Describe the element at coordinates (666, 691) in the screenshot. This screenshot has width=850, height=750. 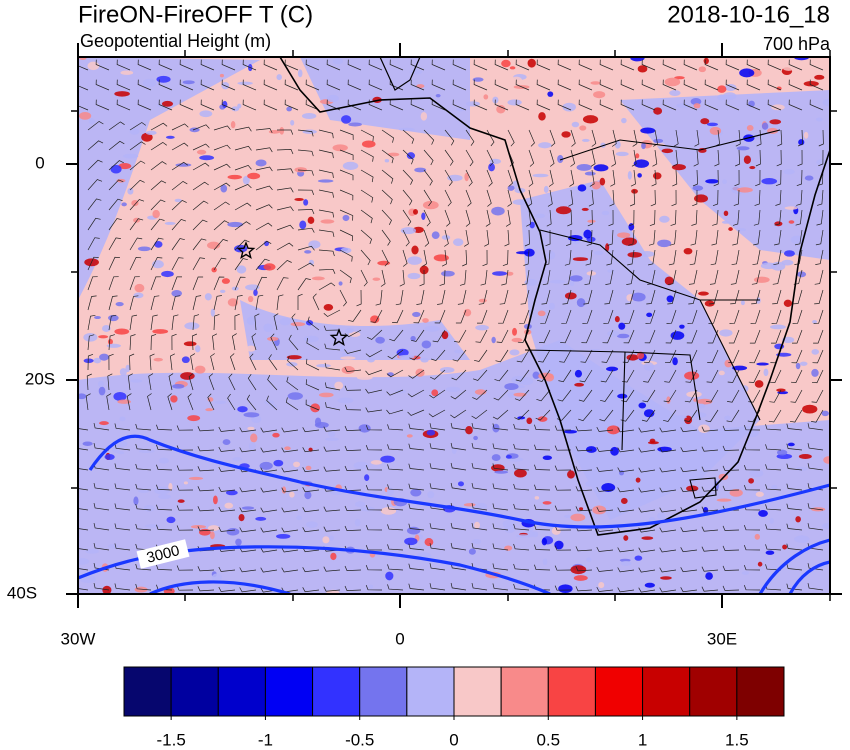
I see `colorbar-box` at that location.